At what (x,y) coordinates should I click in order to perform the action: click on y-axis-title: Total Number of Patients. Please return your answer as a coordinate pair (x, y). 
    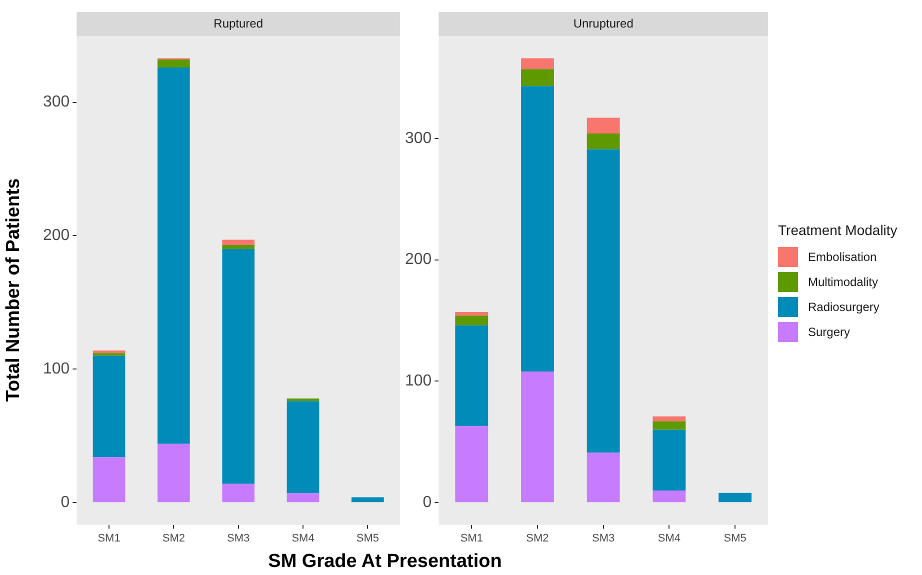
    Looking at the image, I should click on (14, 290).